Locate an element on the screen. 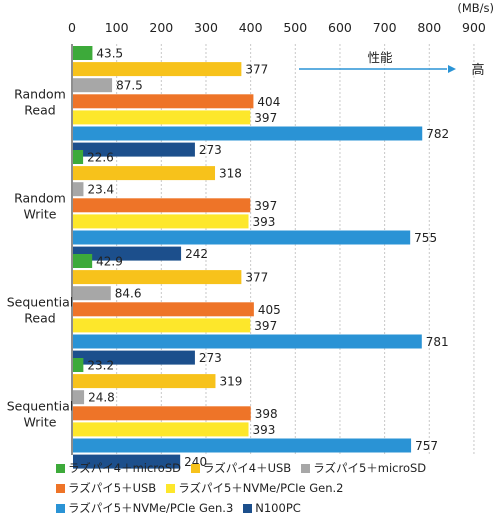 The image size is (500, 521). legend-label: ラズパイ5＋USB is located at coordinates (112, 488).